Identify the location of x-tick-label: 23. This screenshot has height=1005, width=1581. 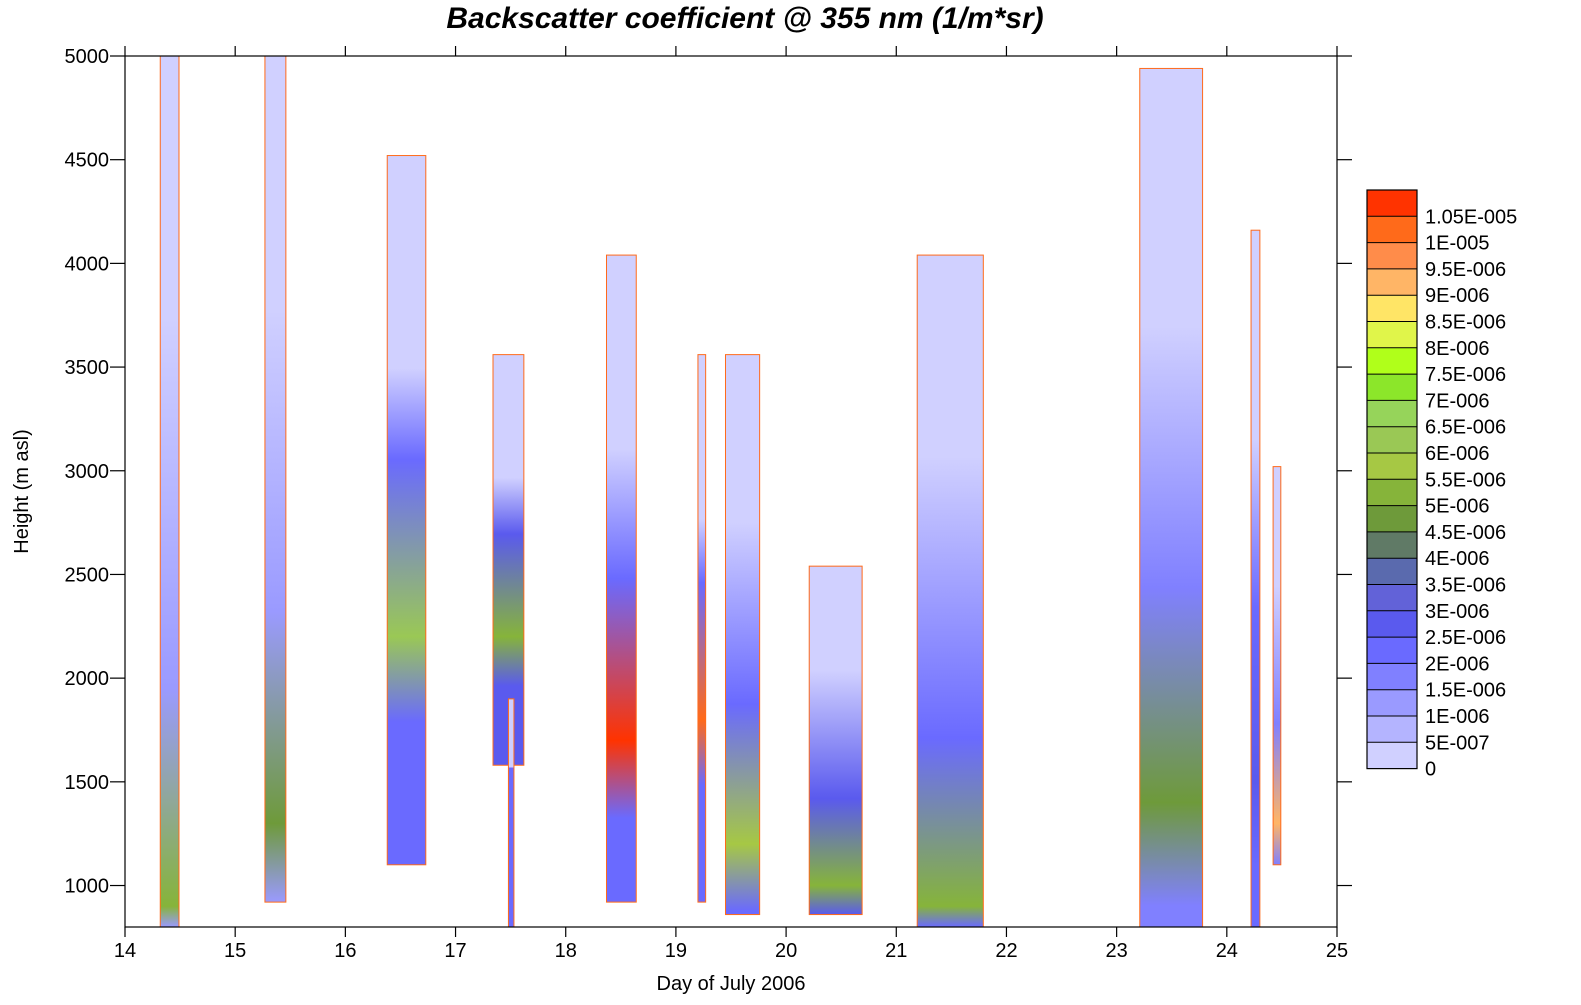
(1117, 951).